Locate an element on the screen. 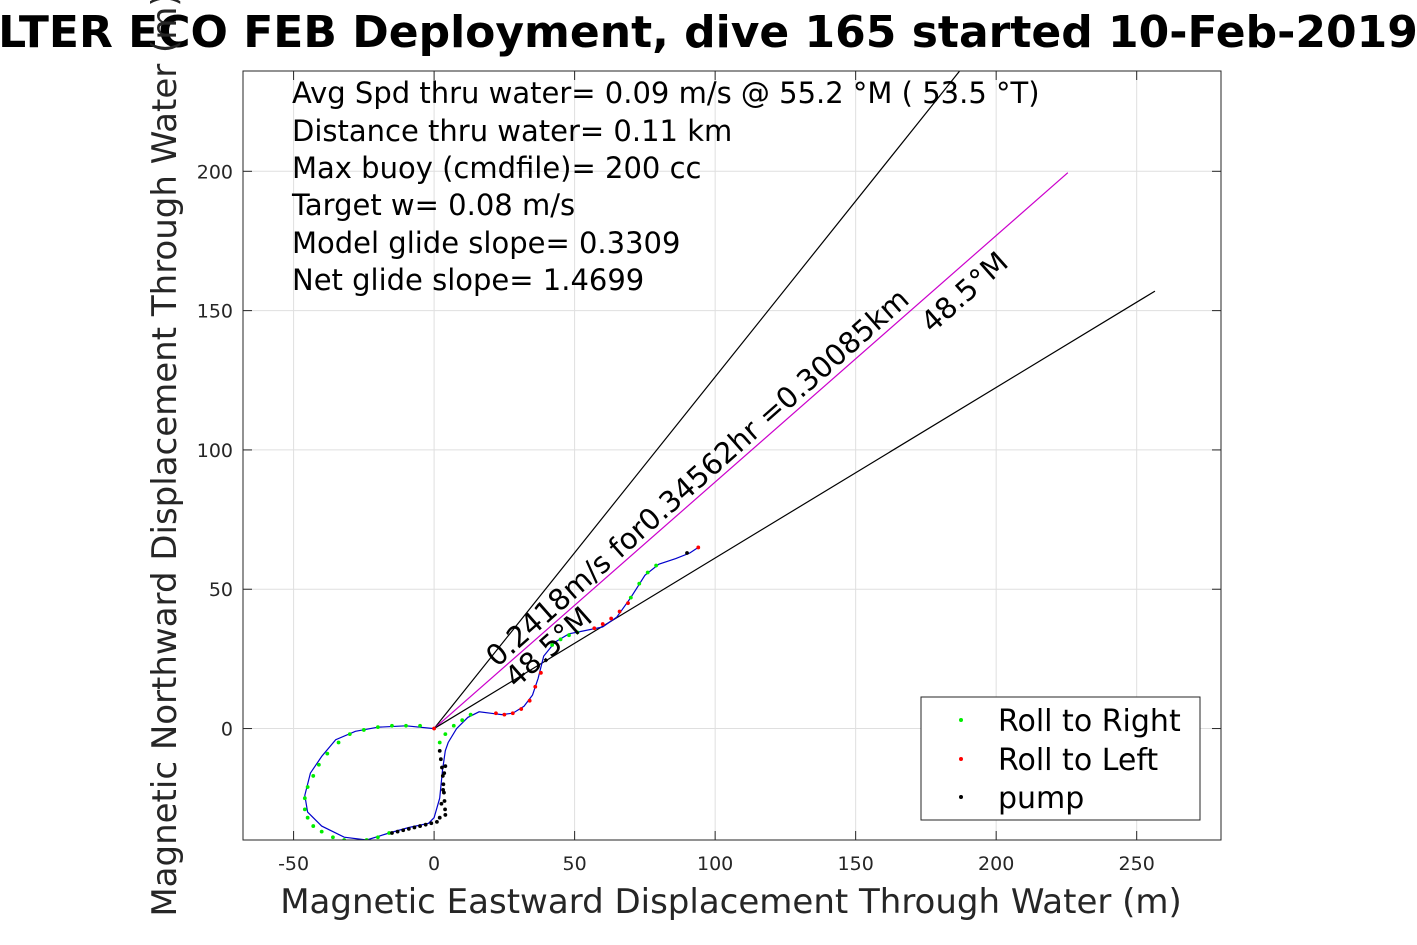 The width and height of the screenshot is (1417, 945). x-tick-label: 250 is located at coordinates (1137, 864).